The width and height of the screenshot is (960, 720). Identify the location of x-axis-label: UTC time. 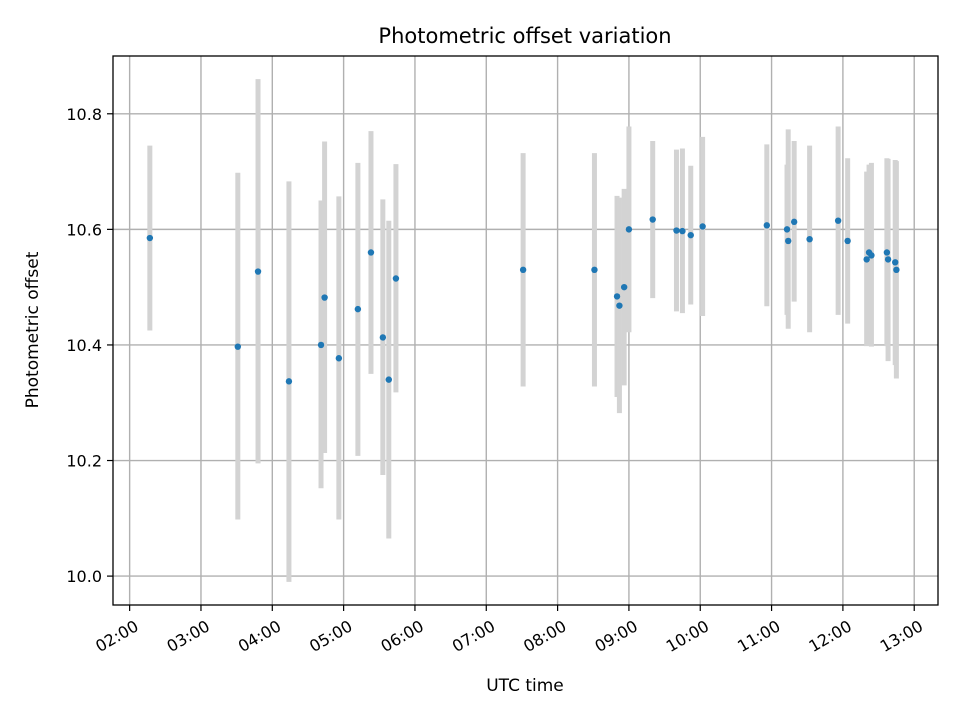
(525, 686).